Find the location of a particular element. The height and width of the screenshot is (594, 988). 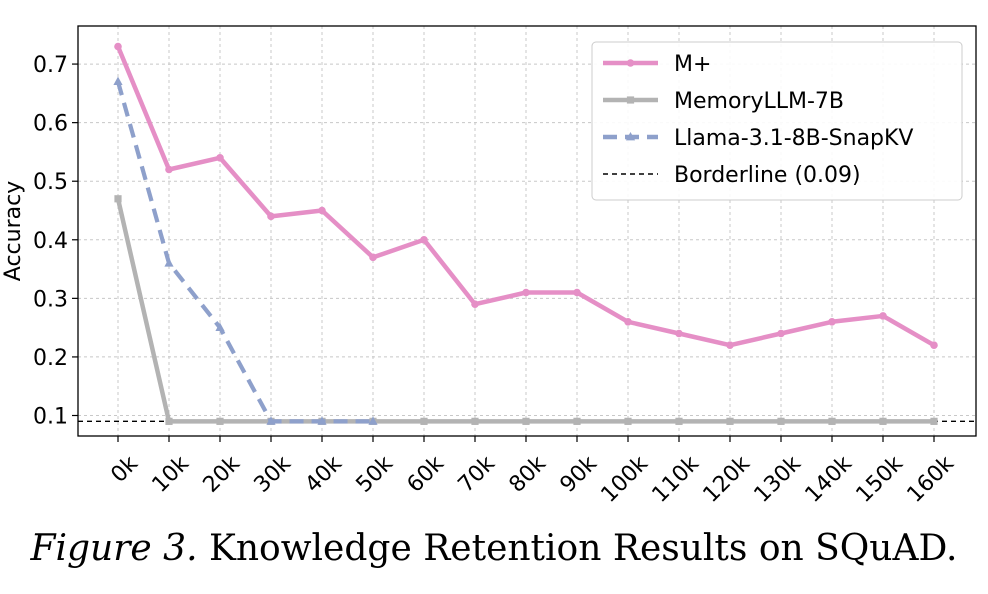

caption-label: Figure 3. is located at coordinates (114, 548).